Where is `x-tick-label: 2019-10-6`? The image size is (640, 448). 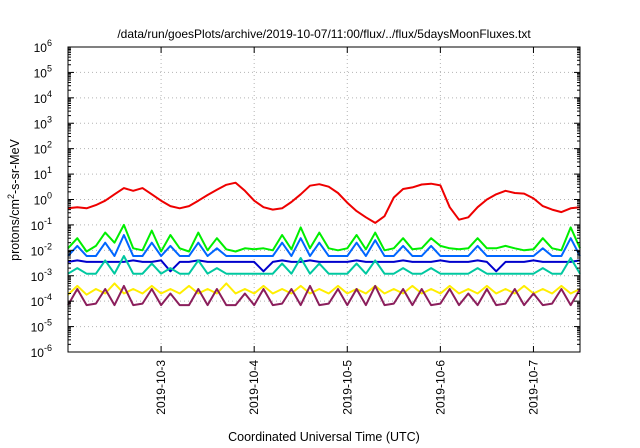
x-tick-label: 2019-10-6 is located at coordinates (440, 387).